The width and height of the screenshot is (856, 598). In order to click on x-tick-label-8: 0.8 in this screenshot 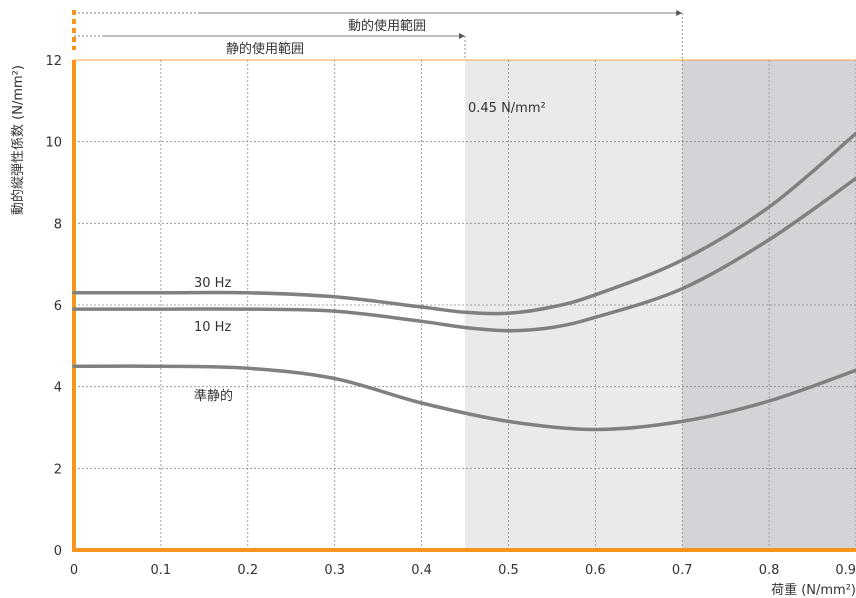, I will do `click(769, 570)`.